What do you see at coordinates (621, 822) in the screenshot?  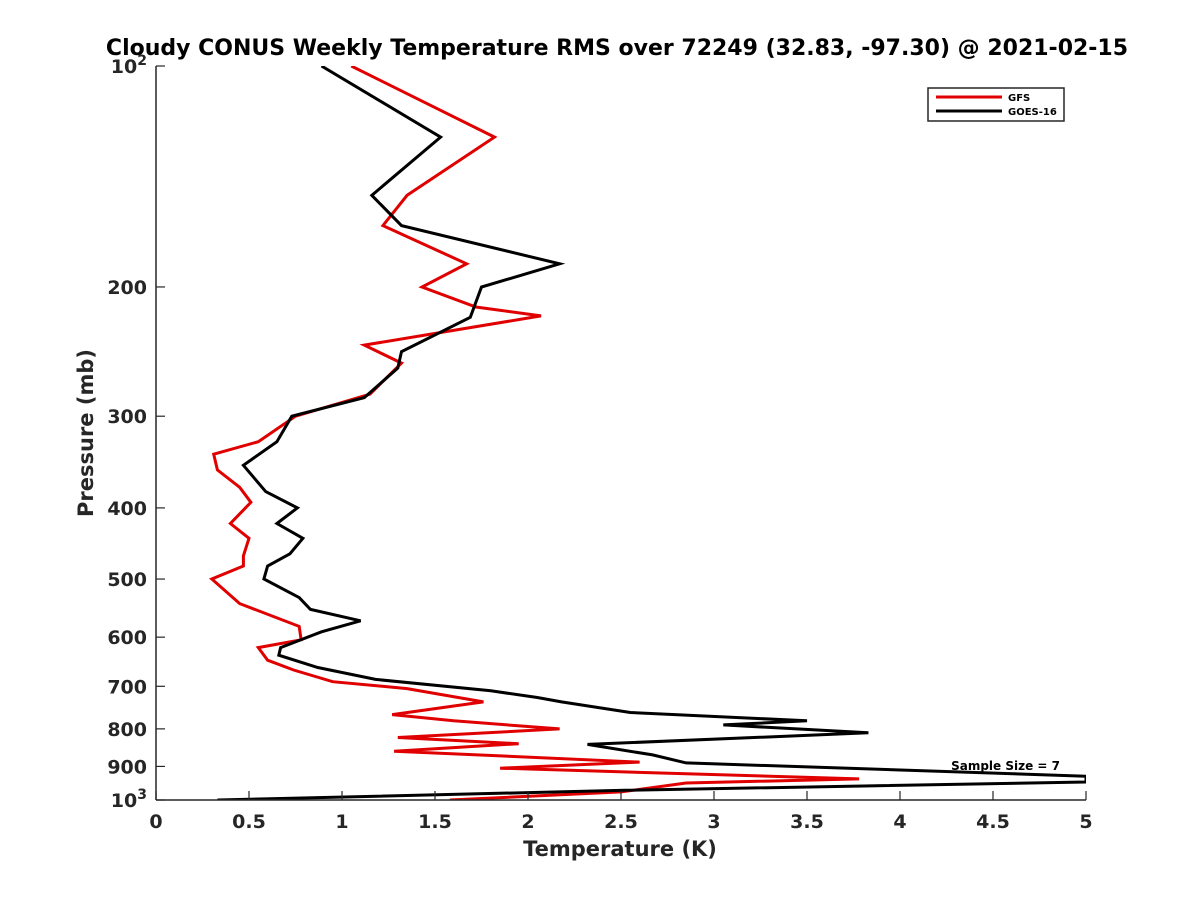 I see `x-tick-label: 2.5` at bounding box center [621, 822].